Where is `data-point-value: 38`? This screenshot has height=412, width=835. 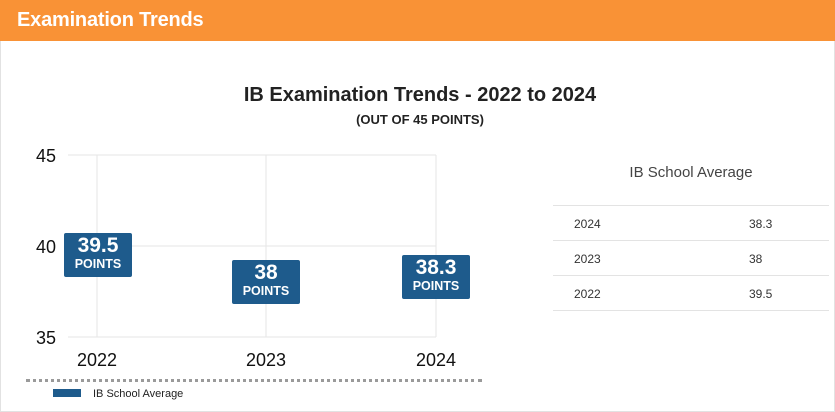 data-point-value: 38 is located at coordinates (266, 273).